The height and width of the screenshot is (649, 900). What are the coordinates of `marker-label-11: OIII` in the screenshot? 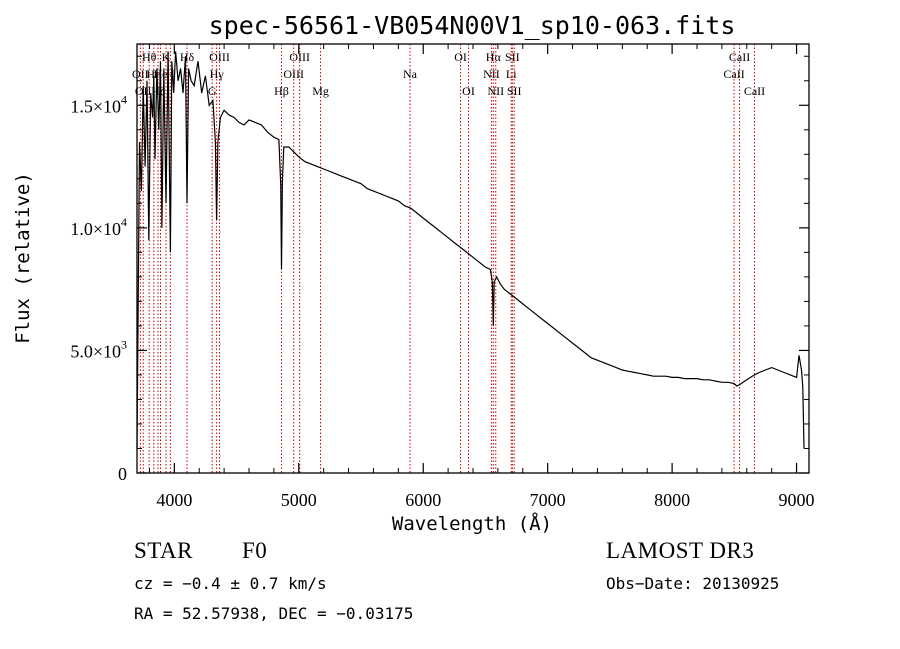 It's located at (219, 57).